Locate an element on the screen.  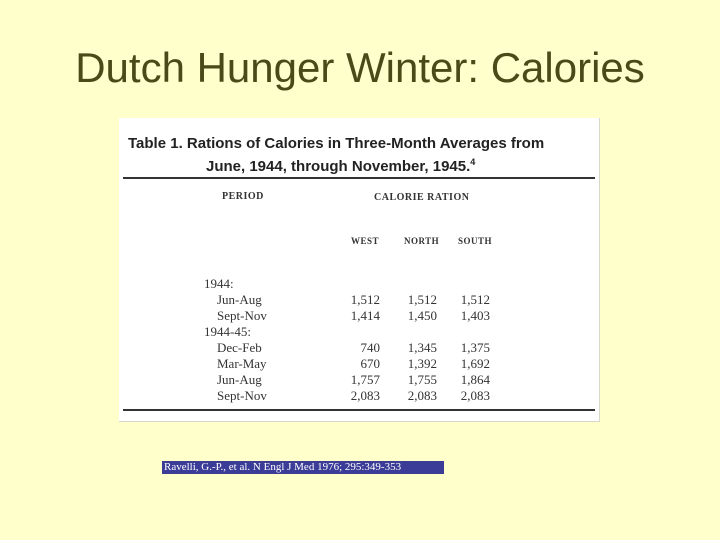
table-cell-value: 1,450 is located at coordinates (422, 315).